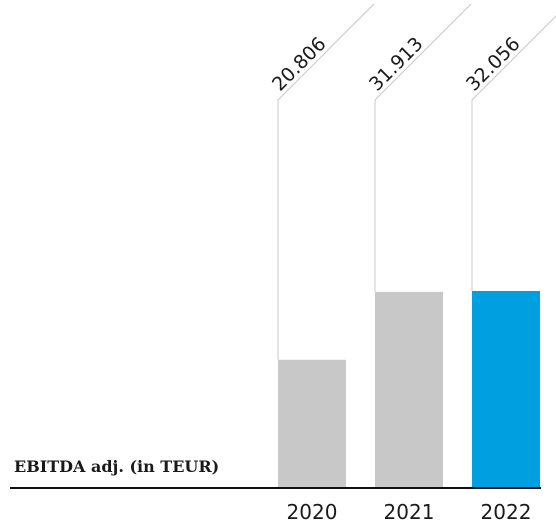 The width and height of the screenshot is (556, 524). What do you see at coordinates (312, 512) in the screenshot?
I see `x-tick-label: 2020` at bounding box center [312, 512].